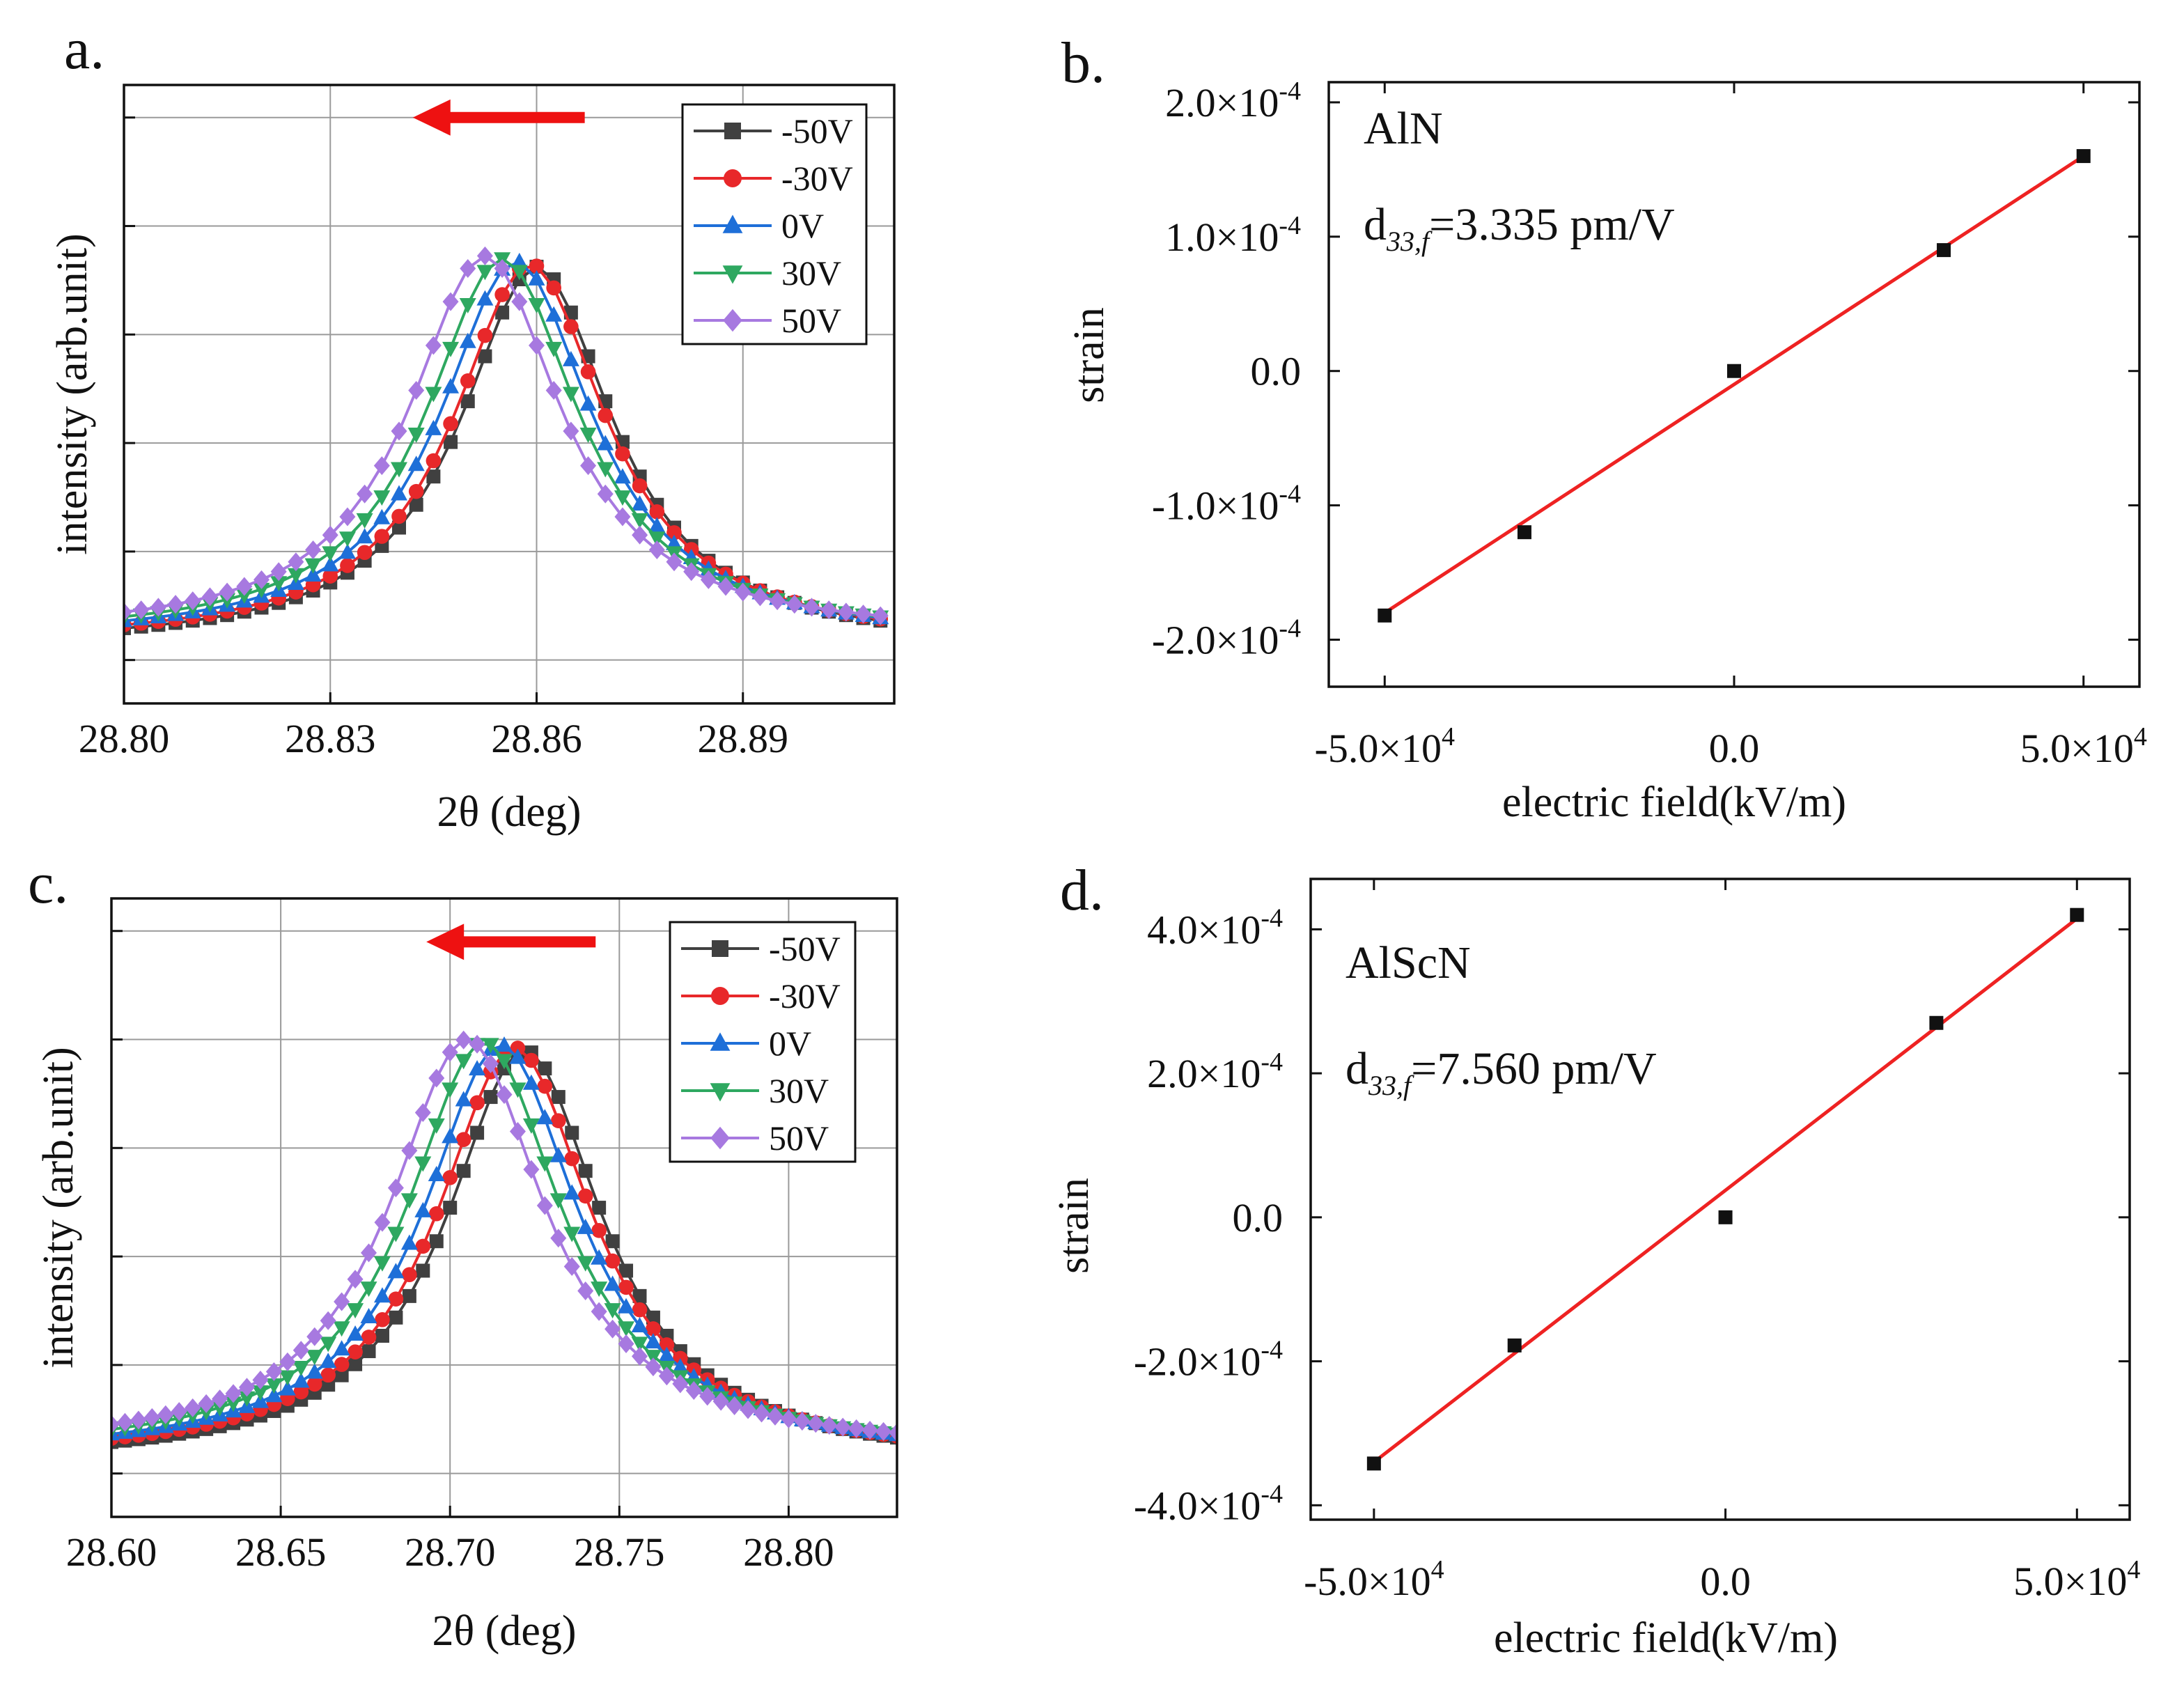  What do you see at coordinates (490, 1097) in the screenshot?
I see `panel-c-series--50V-point-28` at bounding box center [490, 1097].